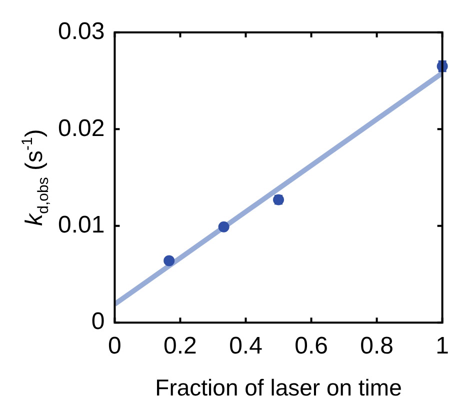 This screenshot has height=419, width=467. What do you see at coordinates (377, 346) in the screenshot?
I see `x-tick-label: 0.8` at bounding box center [377, 346].